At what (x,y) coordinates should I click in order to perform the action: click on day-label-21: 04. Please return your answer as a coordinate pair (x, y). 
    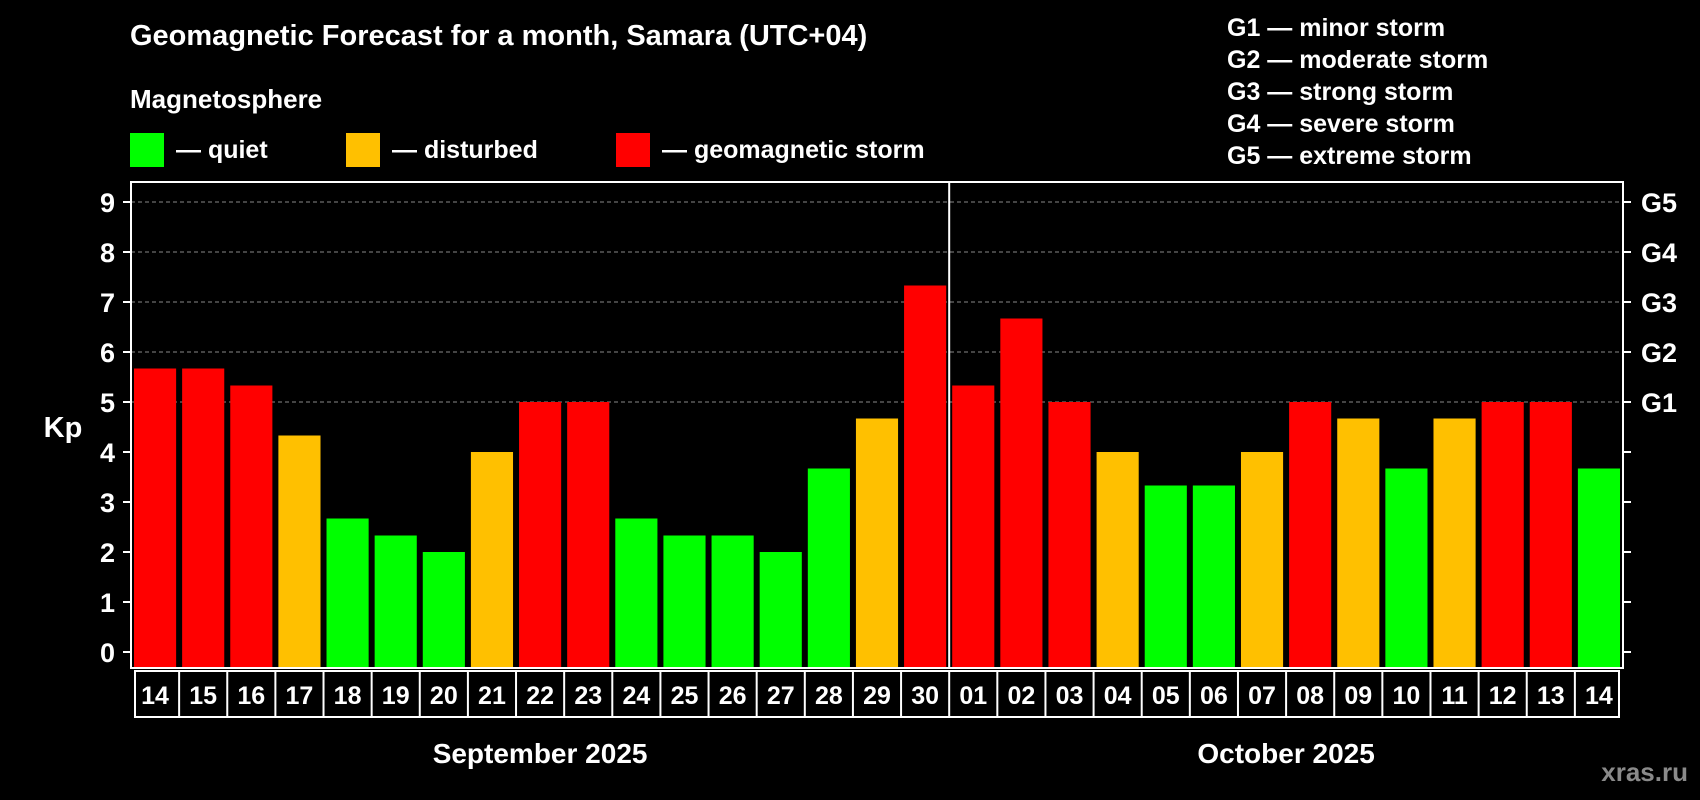
    Looking at the image, I should click on (1118, 696).